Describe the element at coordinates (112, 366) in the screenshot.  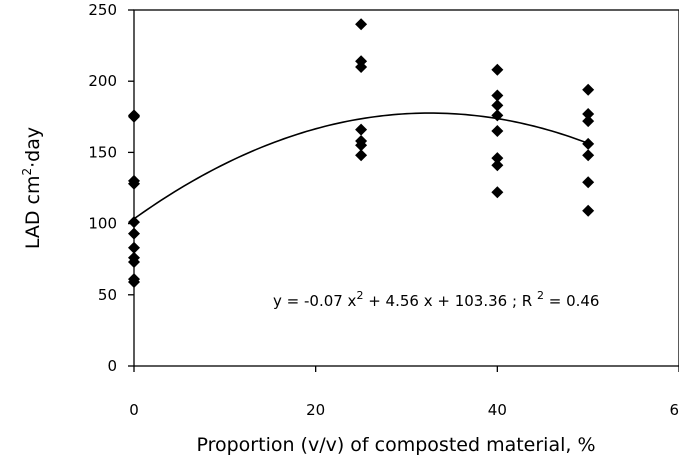
I see `y-tick-label-0: 0` at that location.